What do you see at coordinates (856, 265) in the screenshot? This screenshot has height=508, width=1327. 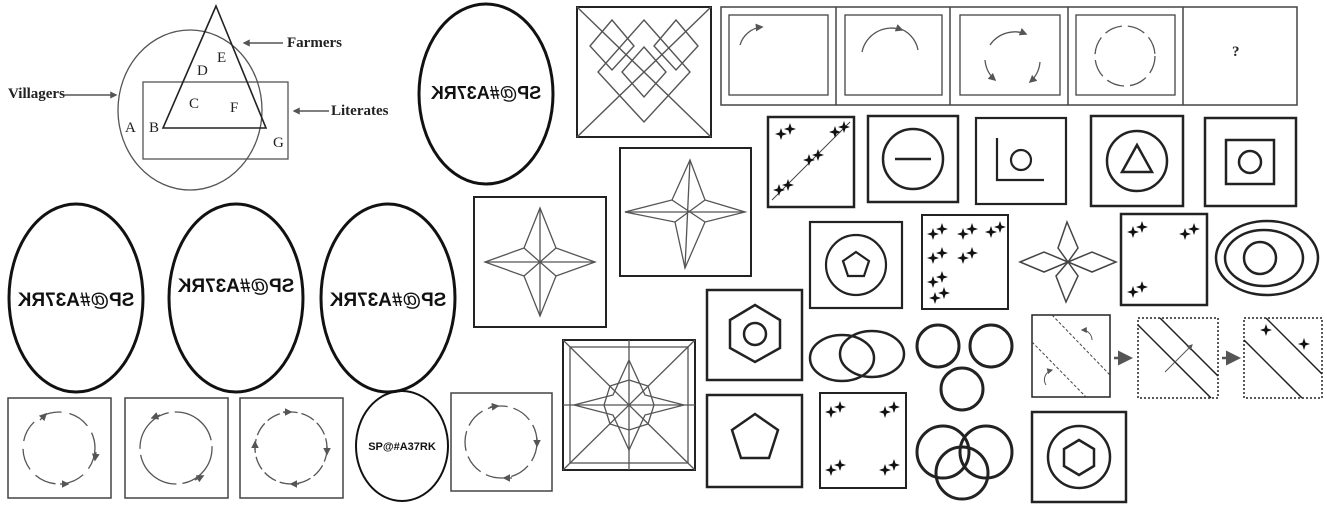 I see `circle-pentagon-box` at bounding box center [856, 265].